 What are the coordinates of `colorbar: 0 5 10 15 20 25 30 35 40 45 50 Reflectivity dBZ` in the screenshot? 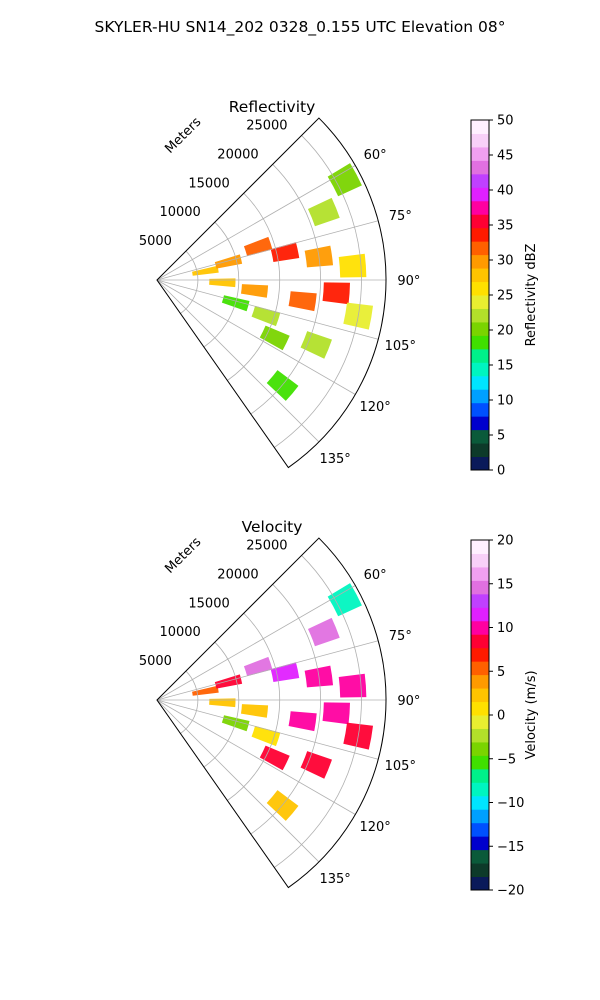 It's located at (504, 296).